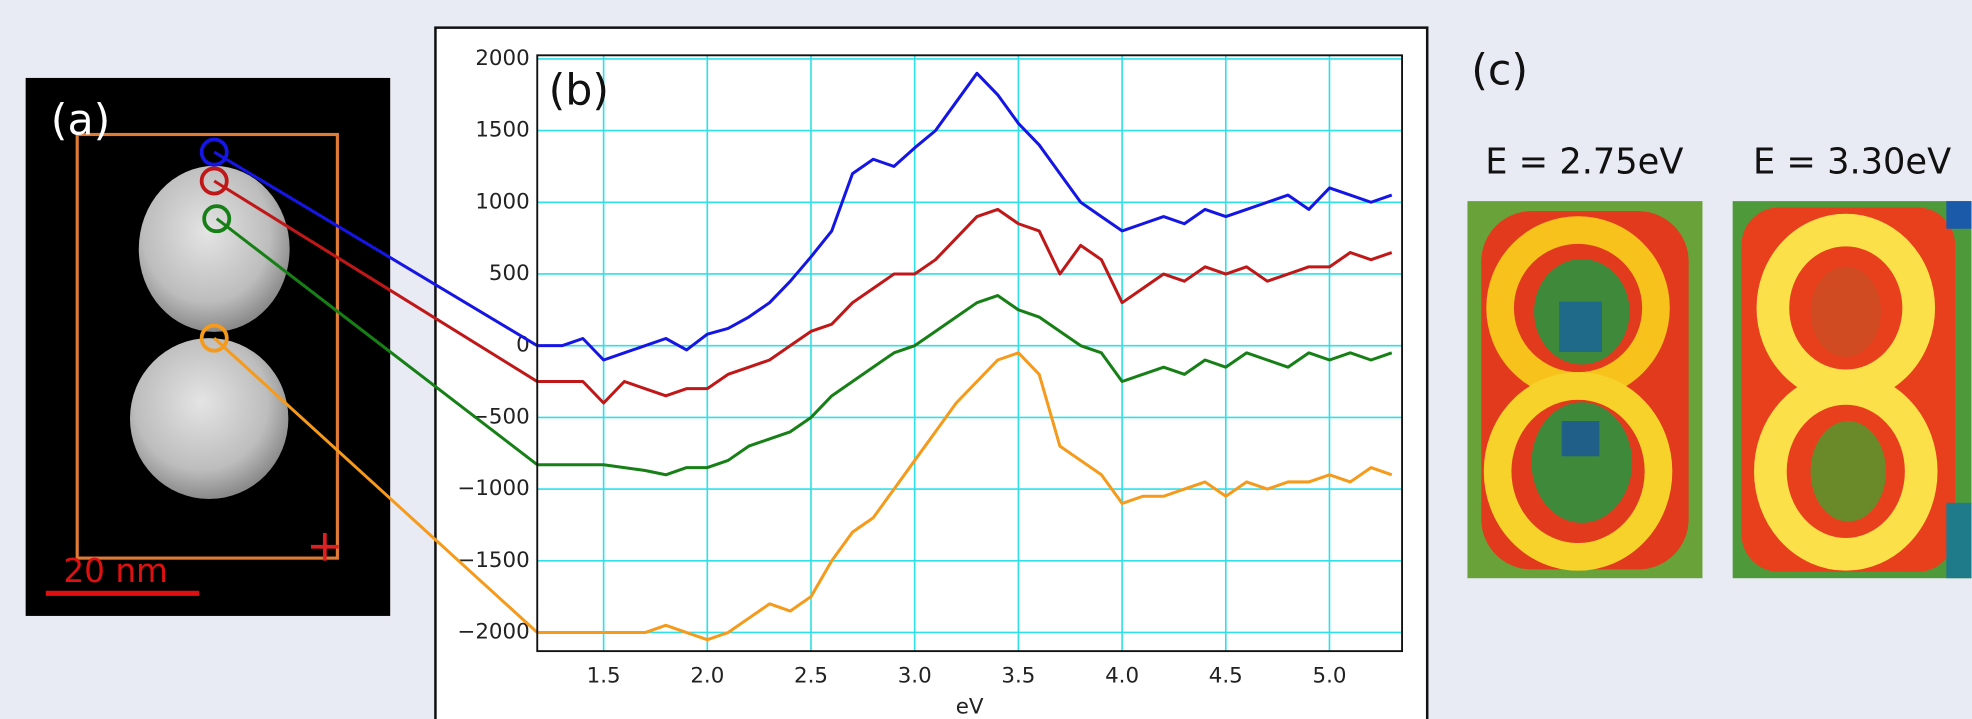 This screenshot has width=1972, height=719. Describe the element at coordinates (493, 488) in the screenshot. I see `y-tick-label: −1000` at that location.